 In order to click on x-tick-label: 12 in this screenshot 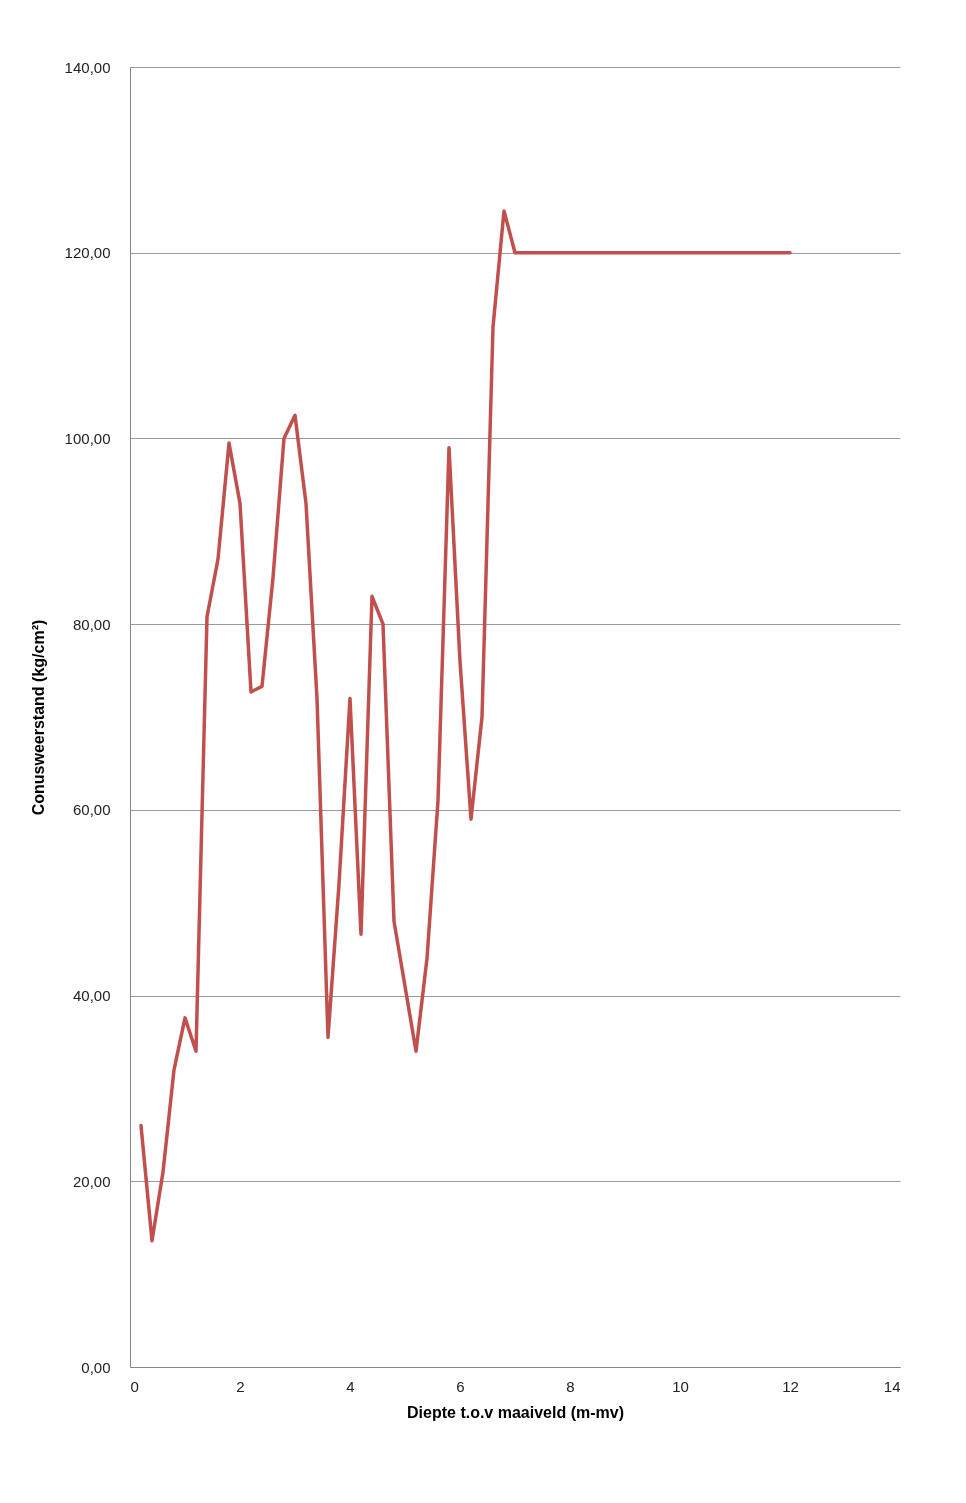, I will do `click(790, 1386)`.